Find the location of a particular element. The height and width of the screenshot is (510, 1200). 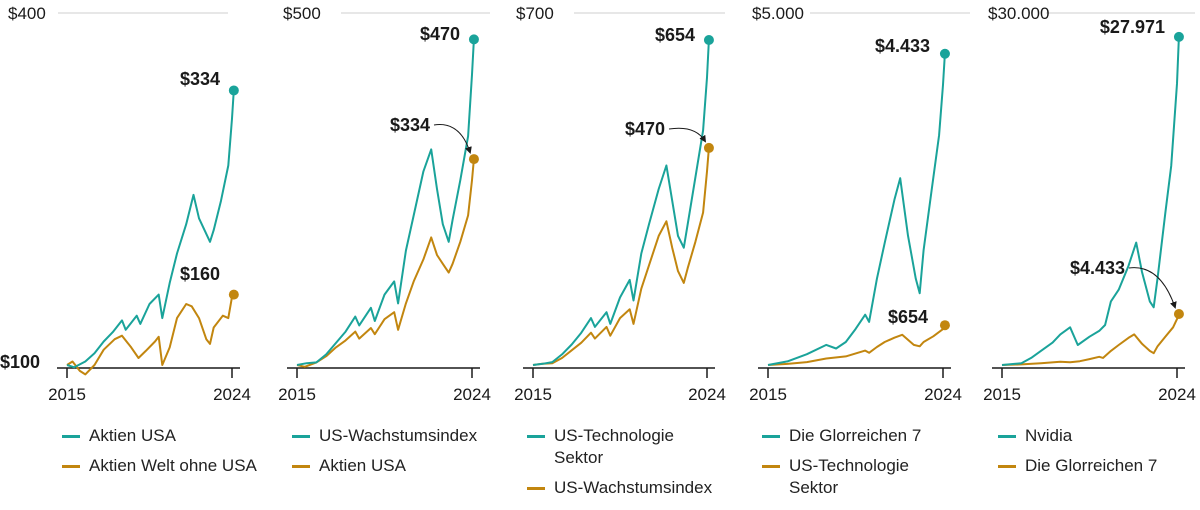

legend-3: US-Technologie Sektor US-Wachstumsindex is located at coordinates (627, 466).